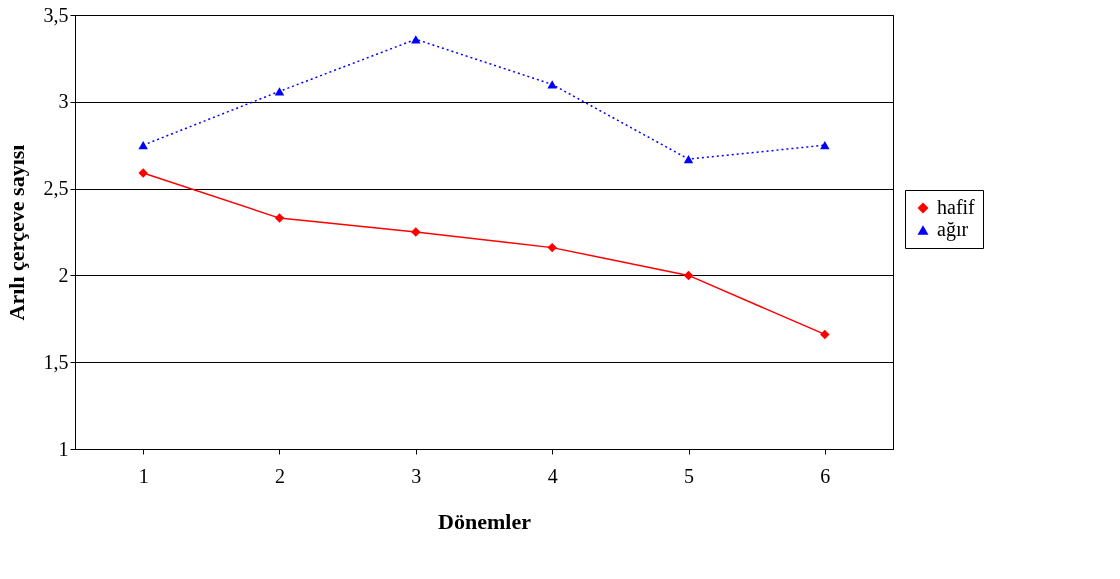  I want to click on y-tick-label: 2, so click(63, 274).